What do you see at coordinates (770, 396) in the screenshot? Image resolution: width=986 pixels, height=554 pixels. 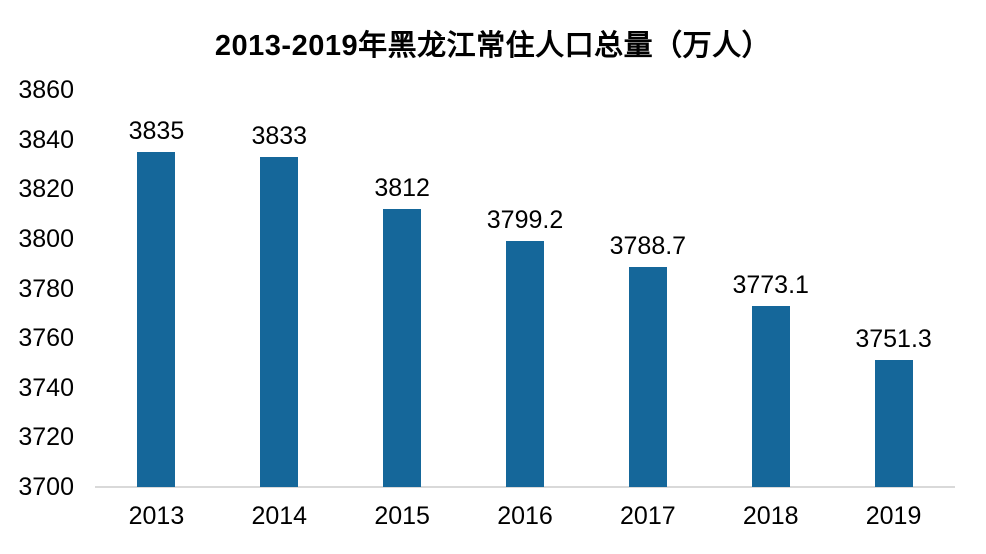 I see `bar-2018` at bounding box center [770, 396].